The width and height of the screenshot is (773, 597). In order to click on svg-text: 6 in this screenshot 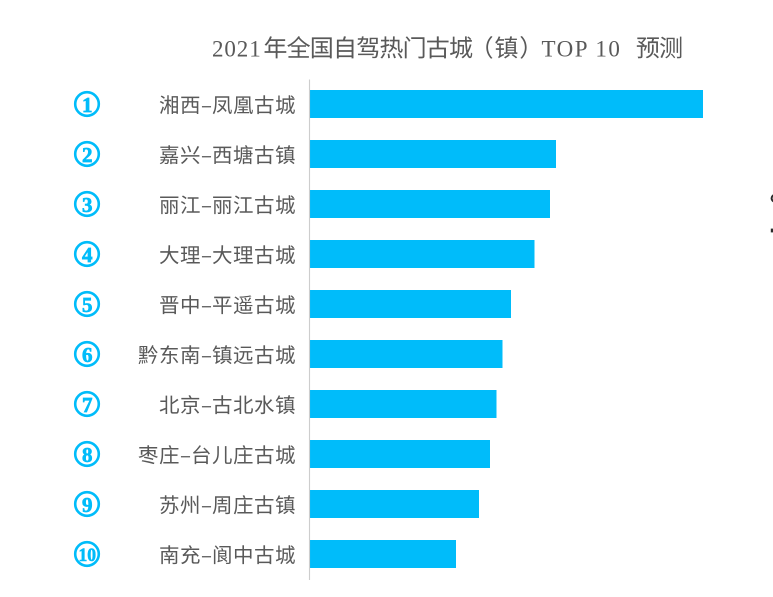, I will do `click(87, 355)`.